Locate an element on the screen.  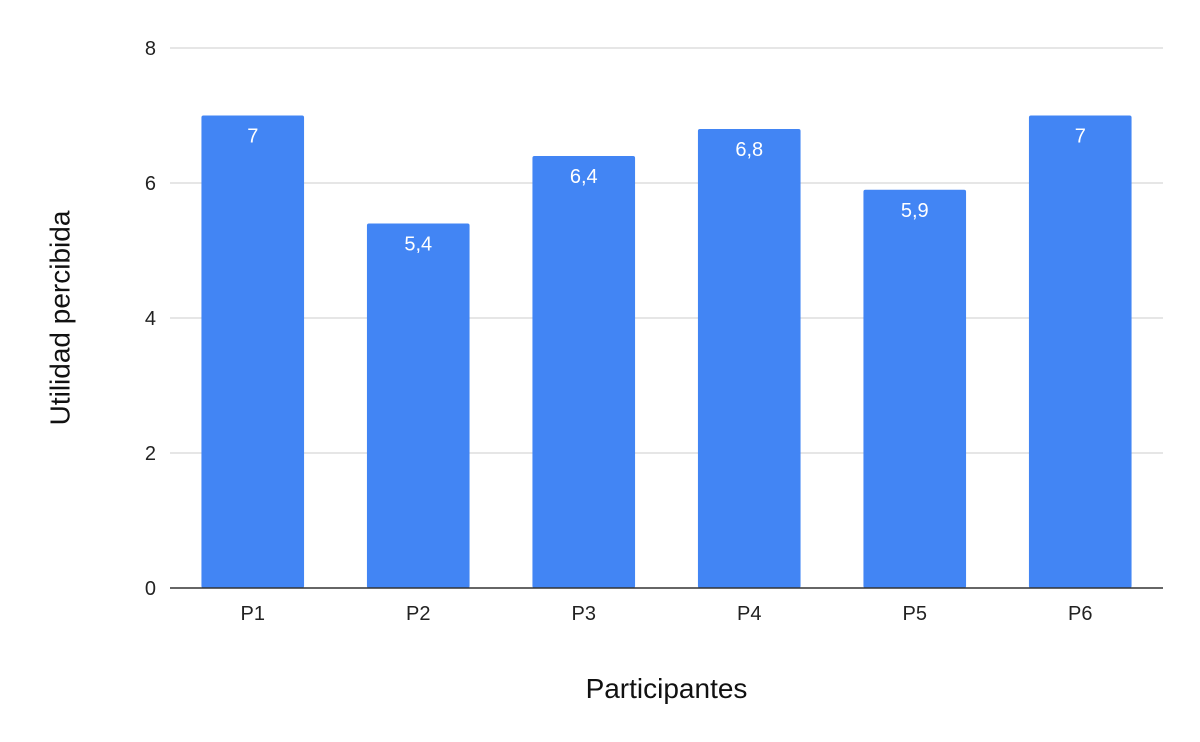
y-tick-label: 2 is located at coordinates (150, 454).